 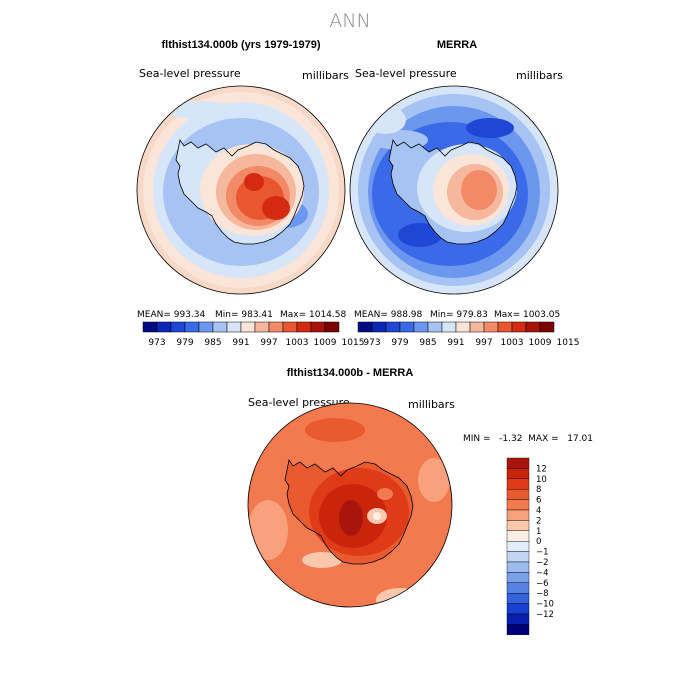 I want to click on colorbar-tick-label: −10, so click(x=545, y=605).